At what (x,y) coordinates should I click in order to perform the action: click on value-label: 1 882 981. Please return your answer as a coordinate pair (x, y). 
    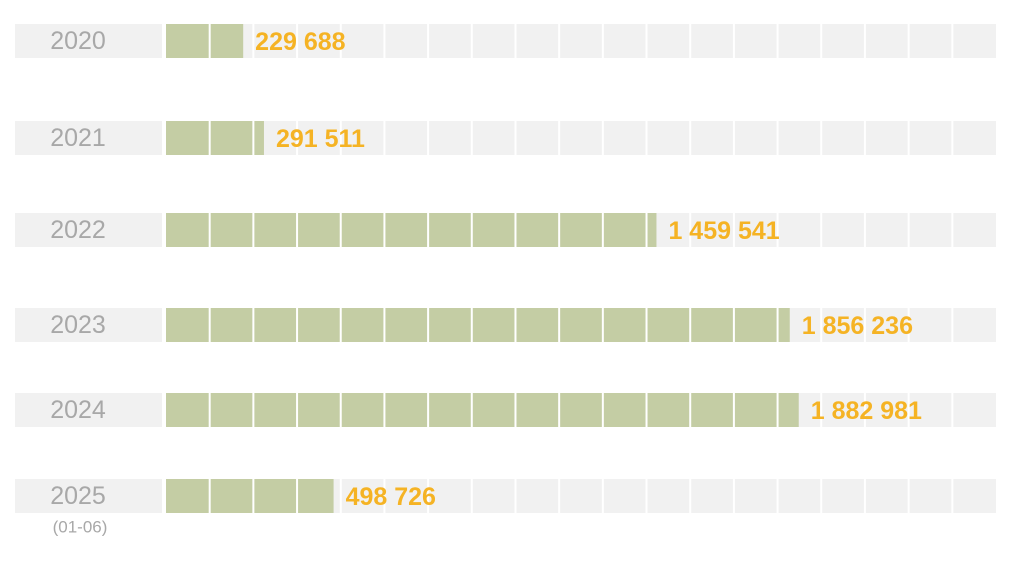
    Looking at the image, I should click on (866, 411).